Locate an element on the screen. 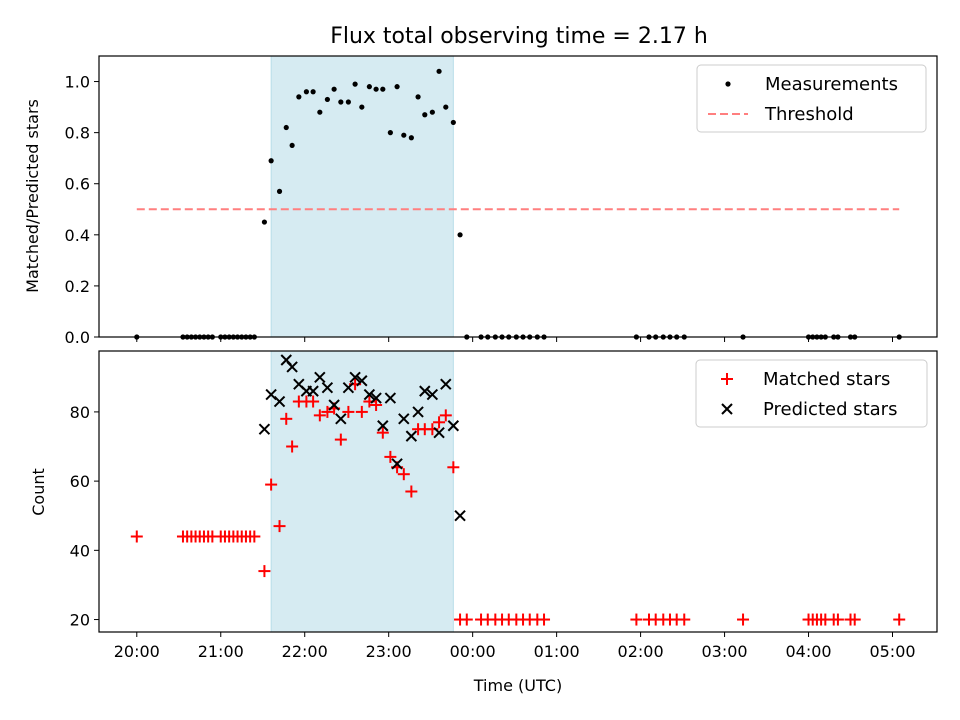 The image size is (960, 720). top-legend: Measurements Threshold is located at coordinates (811, 98).